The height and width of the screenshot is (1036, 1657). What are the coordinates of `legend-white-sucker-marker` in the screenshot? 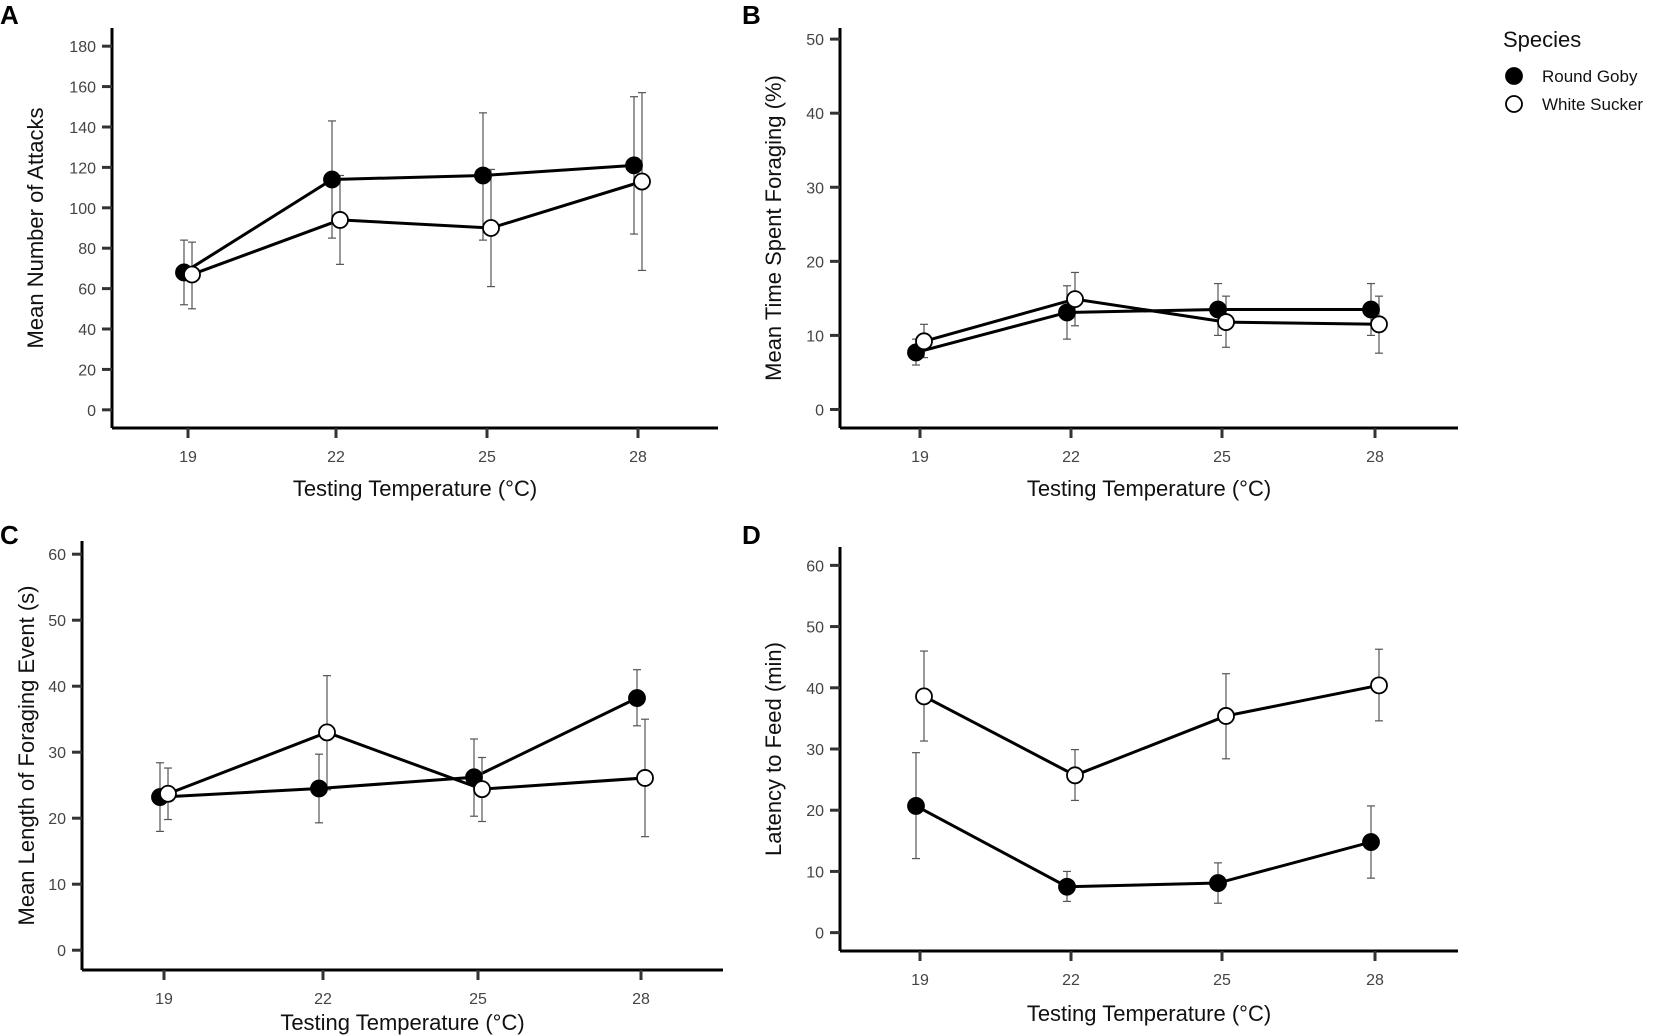 It's located at (1514, 104).